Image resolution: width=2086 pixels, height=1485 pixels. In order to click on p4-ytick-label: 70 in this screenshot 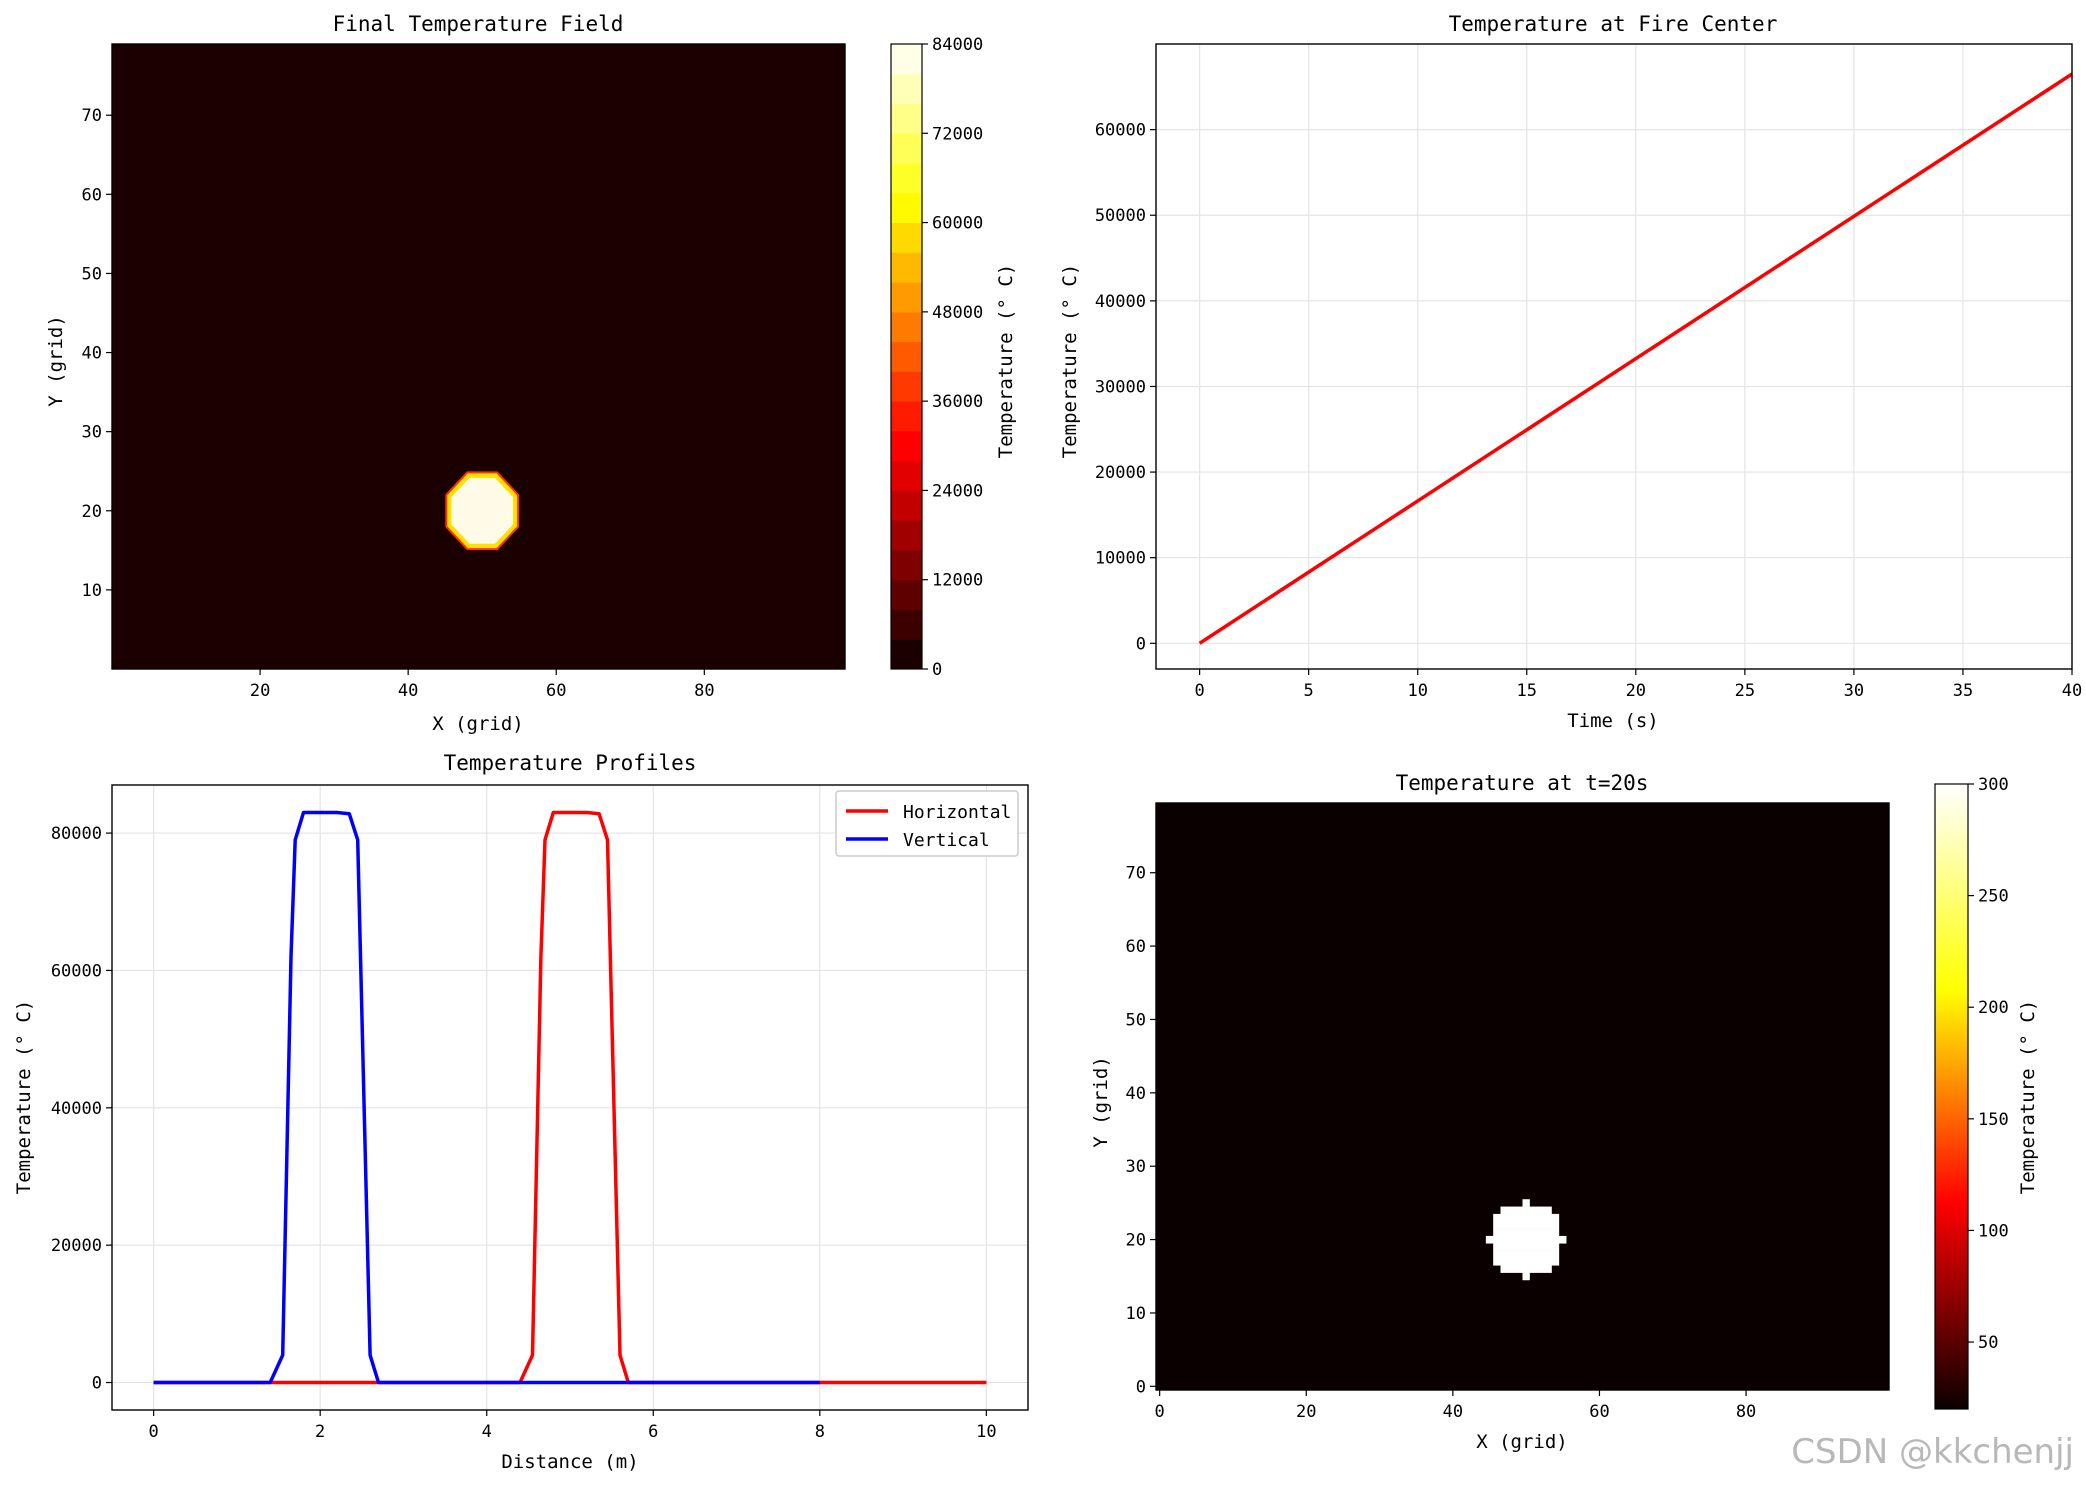, I will do `click(1136, 874)`.